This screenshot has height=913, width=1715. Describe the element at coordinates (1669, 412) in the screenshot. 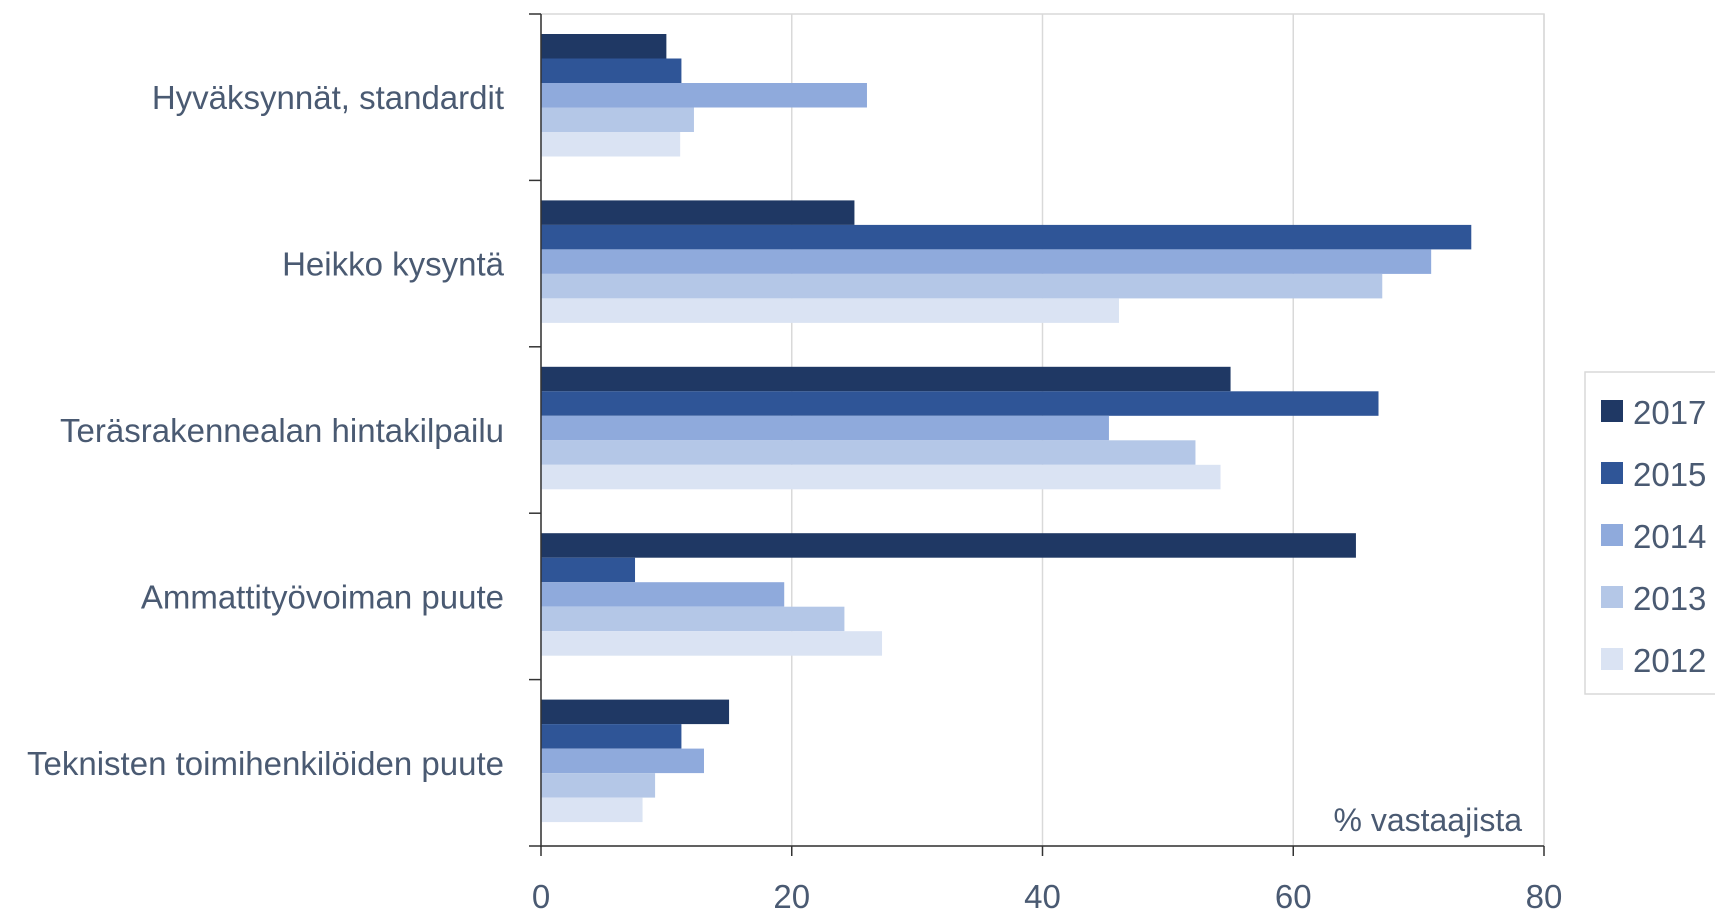

I see `legend-label-2017: 2017` at that location.